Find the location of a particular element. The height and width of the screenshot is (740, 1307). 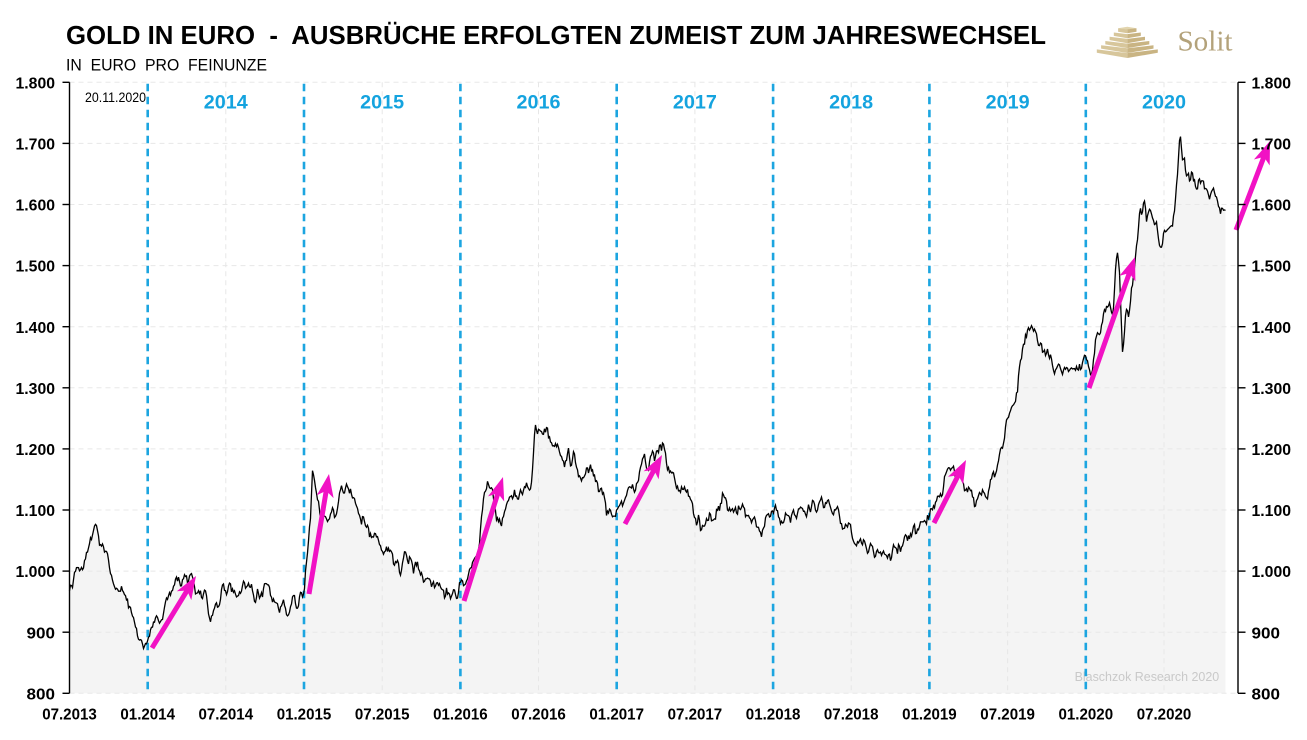

svg-text: 01.2015 is located at coordinates (304, 715).